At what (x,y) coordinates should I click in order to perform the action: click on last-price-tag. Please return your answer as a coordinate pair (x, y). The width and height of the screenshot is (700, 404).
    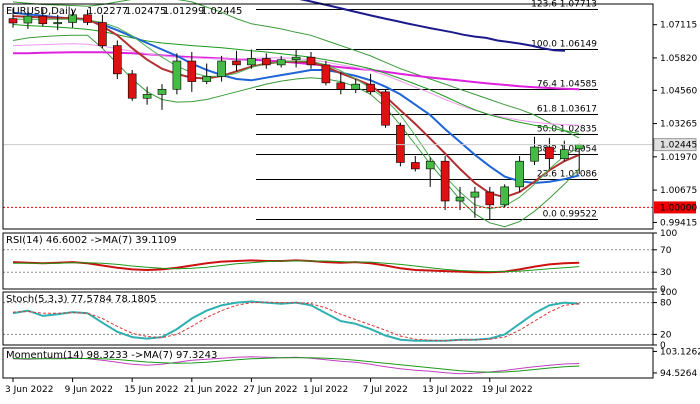
    Looking at the image, I should click on (675, 145).